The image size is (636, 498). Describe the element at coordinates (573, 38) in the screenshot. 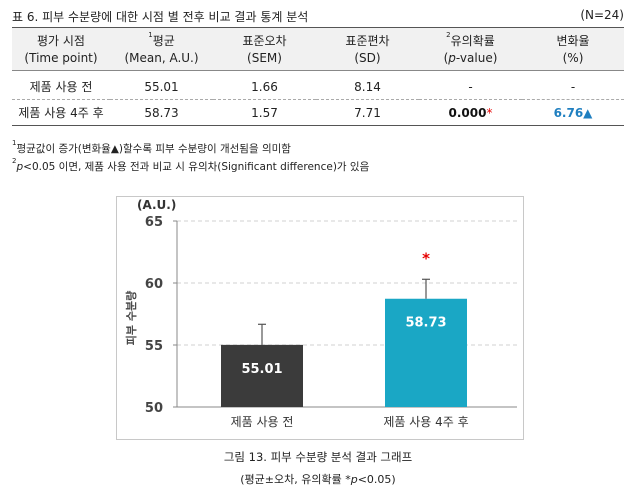

I see `header-change: 변화율` at that location.